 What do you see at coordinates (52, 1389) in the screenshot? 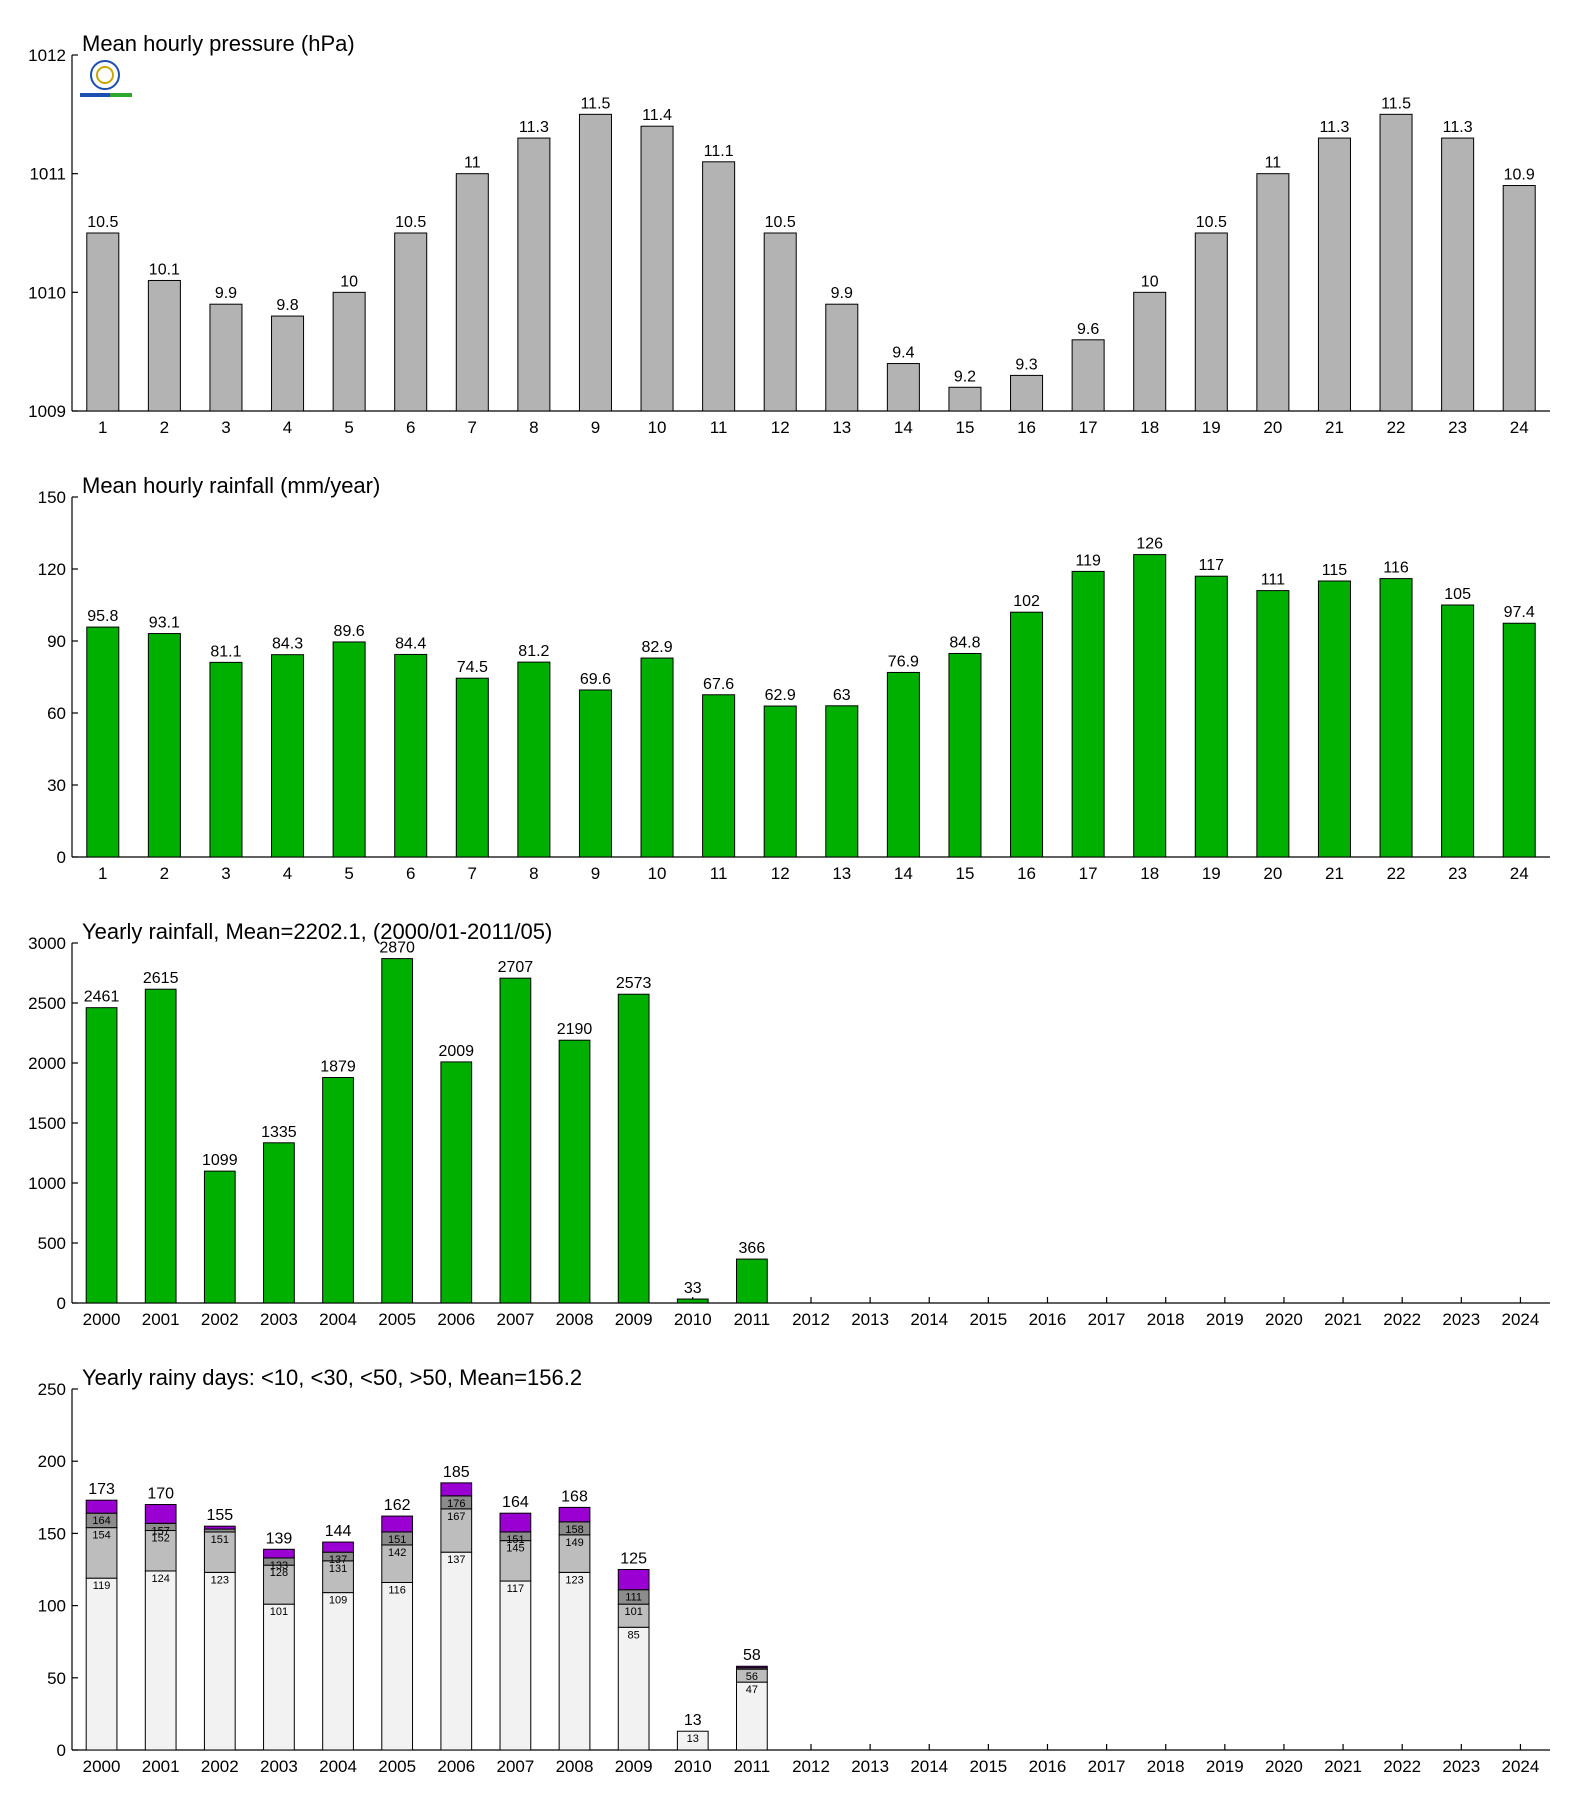
I see `rainy-days-y-tick-label: 250` at bounding box center [52, 1389].